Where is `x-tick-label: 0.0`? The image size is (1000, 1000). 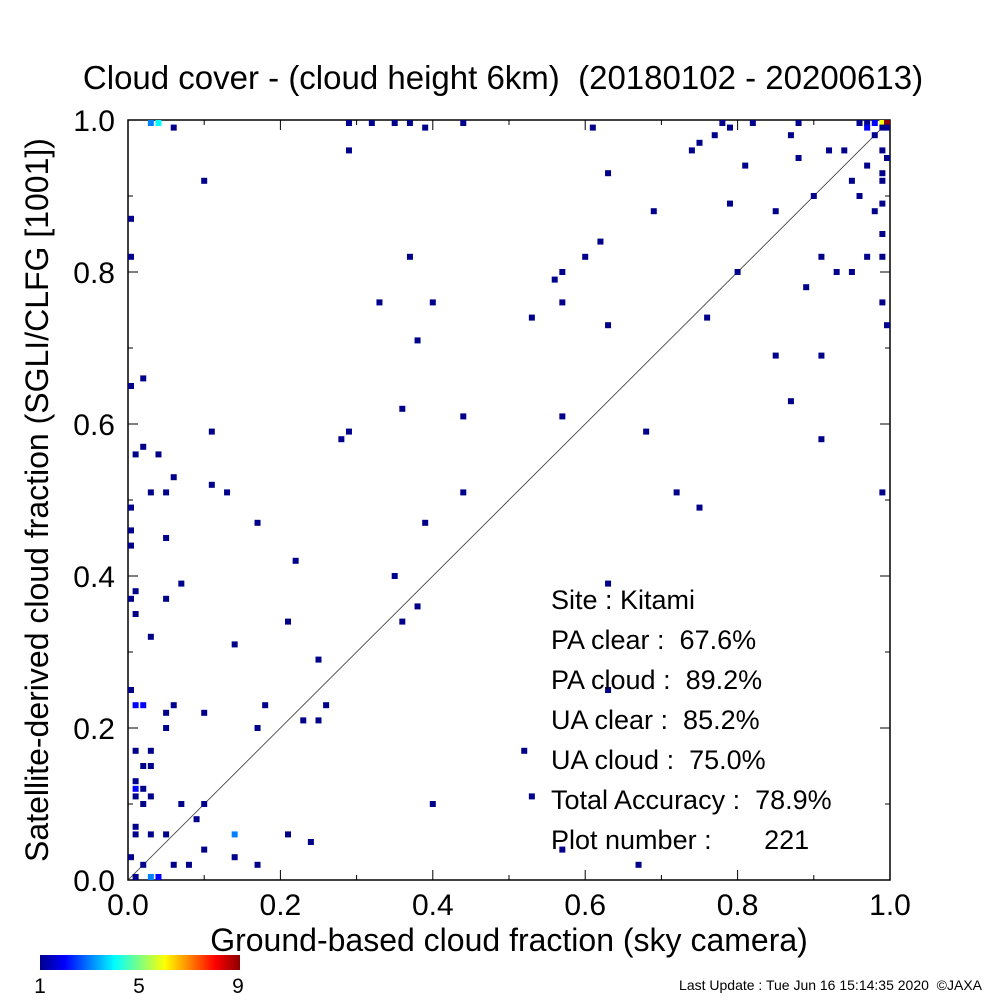 x-tick-label: 0.0 is located at coordinates (128, 905).